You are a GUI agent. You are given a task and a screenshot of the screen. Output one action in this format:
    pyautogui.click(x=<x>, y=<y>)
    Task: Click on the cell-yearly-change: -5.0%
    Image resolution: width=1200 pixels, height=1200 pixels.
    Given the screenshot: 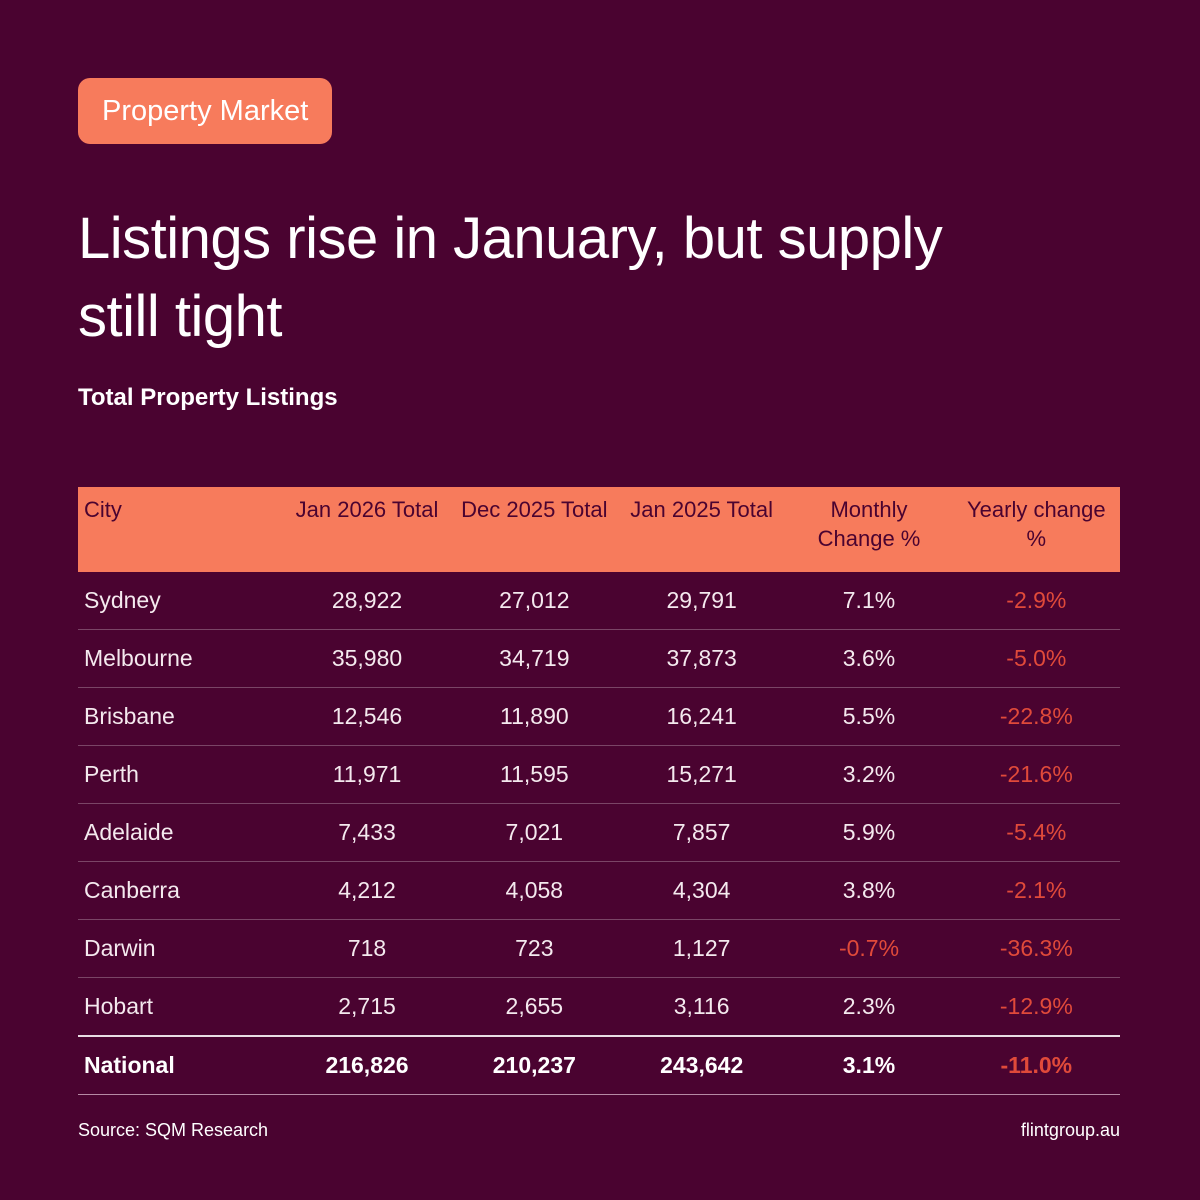 What is the action you would take?
    pyautogui.click(x=1036, y=658)
    